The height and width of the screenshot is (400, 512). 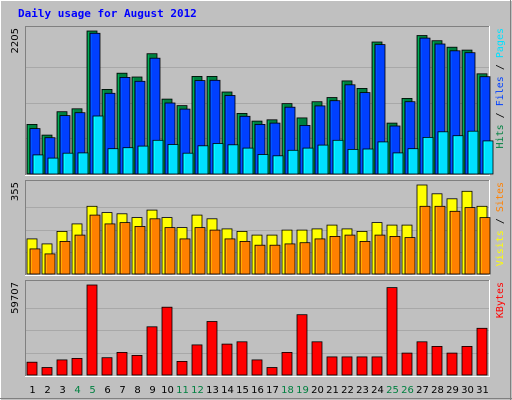 I want to click on x-tick-label: 8, so click(x=137, y=390).